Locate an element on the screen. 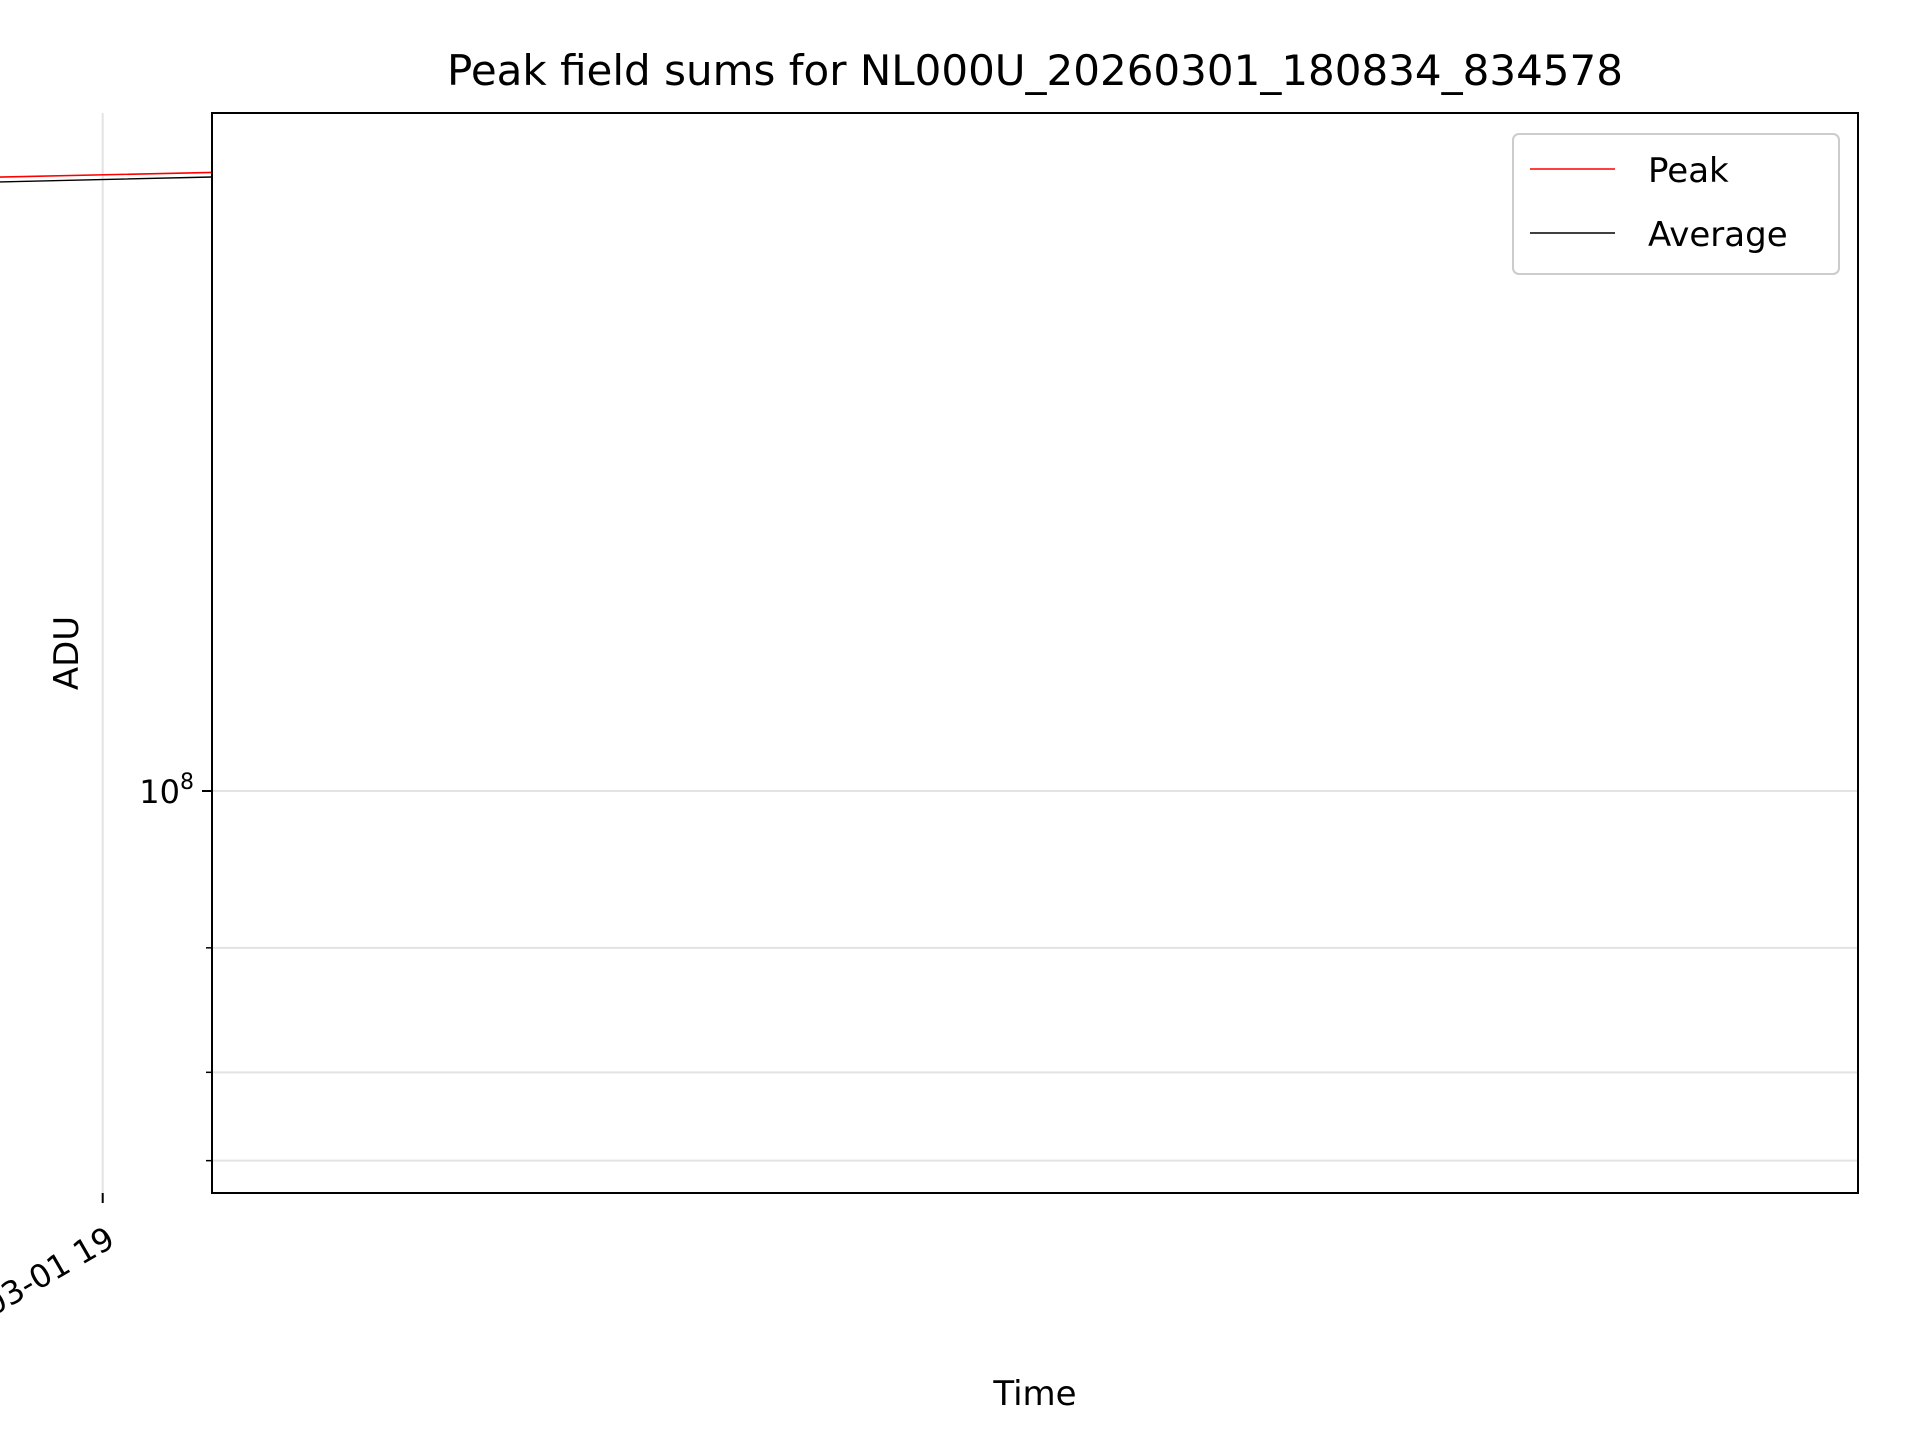 The image size is (1920, 1440). y-tick-label: 108 is located at coordinates (166, 790).